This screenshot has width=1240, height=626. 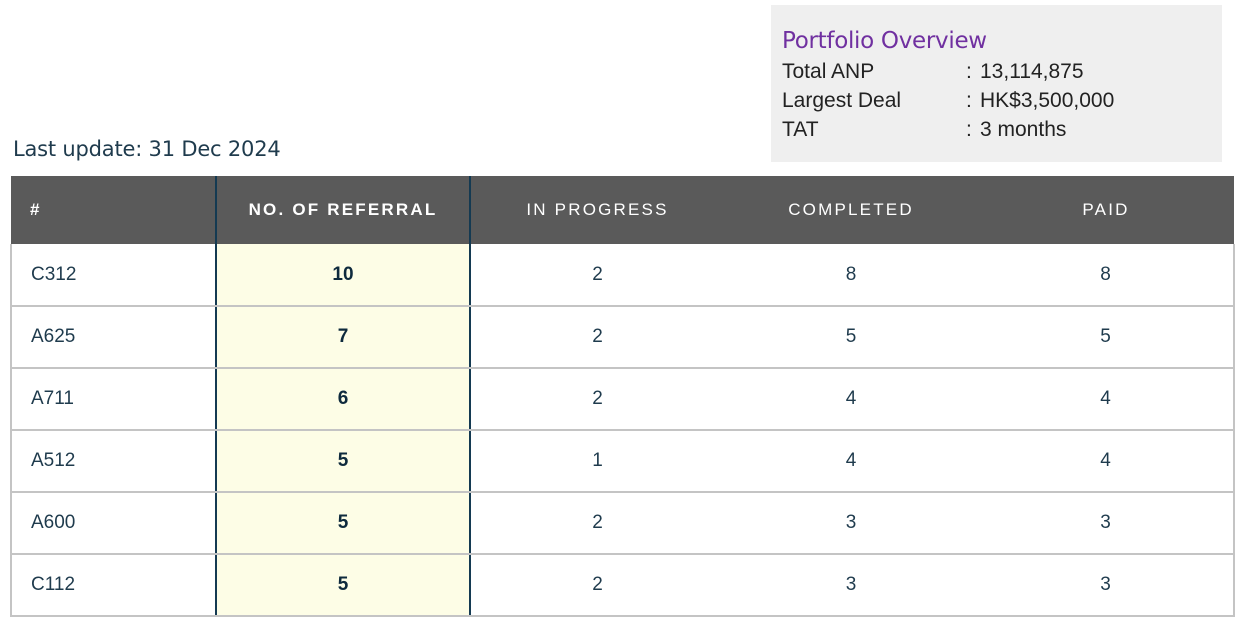 What do you see at coordinates (1023, 129) in the screenshot?
I see `overview-value: 3 months` at bounding box center [1023, 129].